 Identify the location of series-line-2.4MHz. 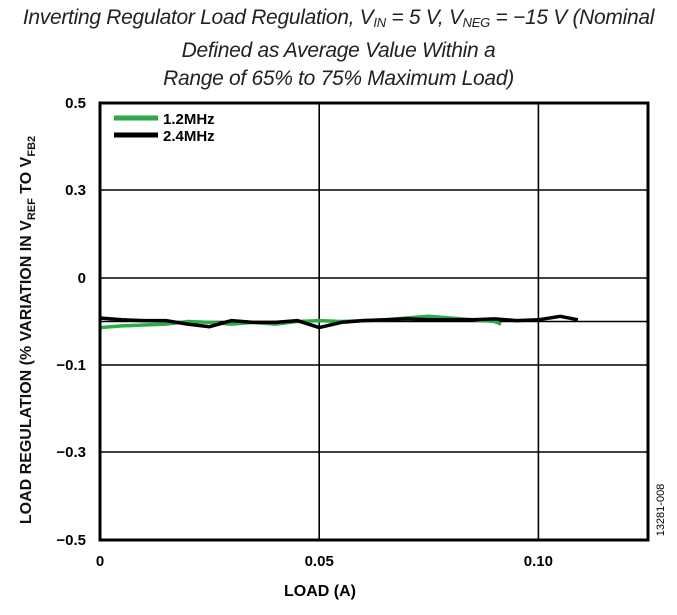
(339, 322).